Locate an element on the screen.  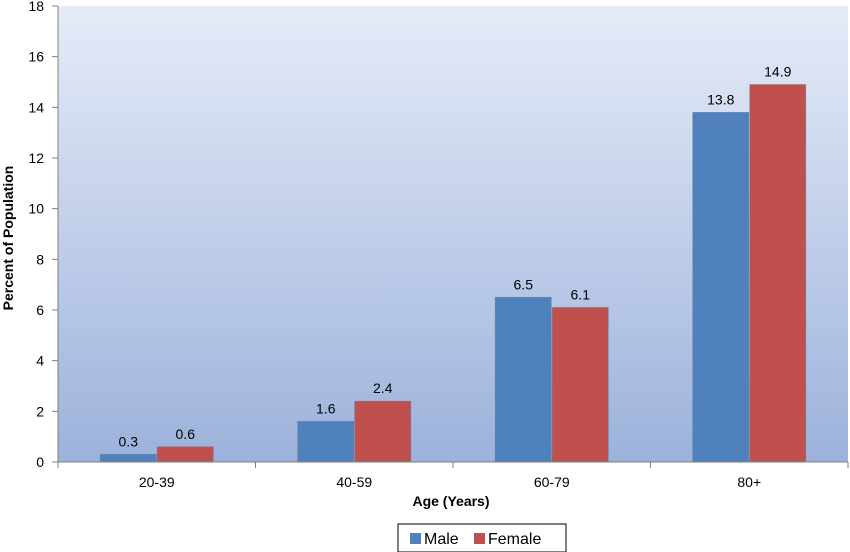
data-label: 0.3 is located at coordinates (129, 441).